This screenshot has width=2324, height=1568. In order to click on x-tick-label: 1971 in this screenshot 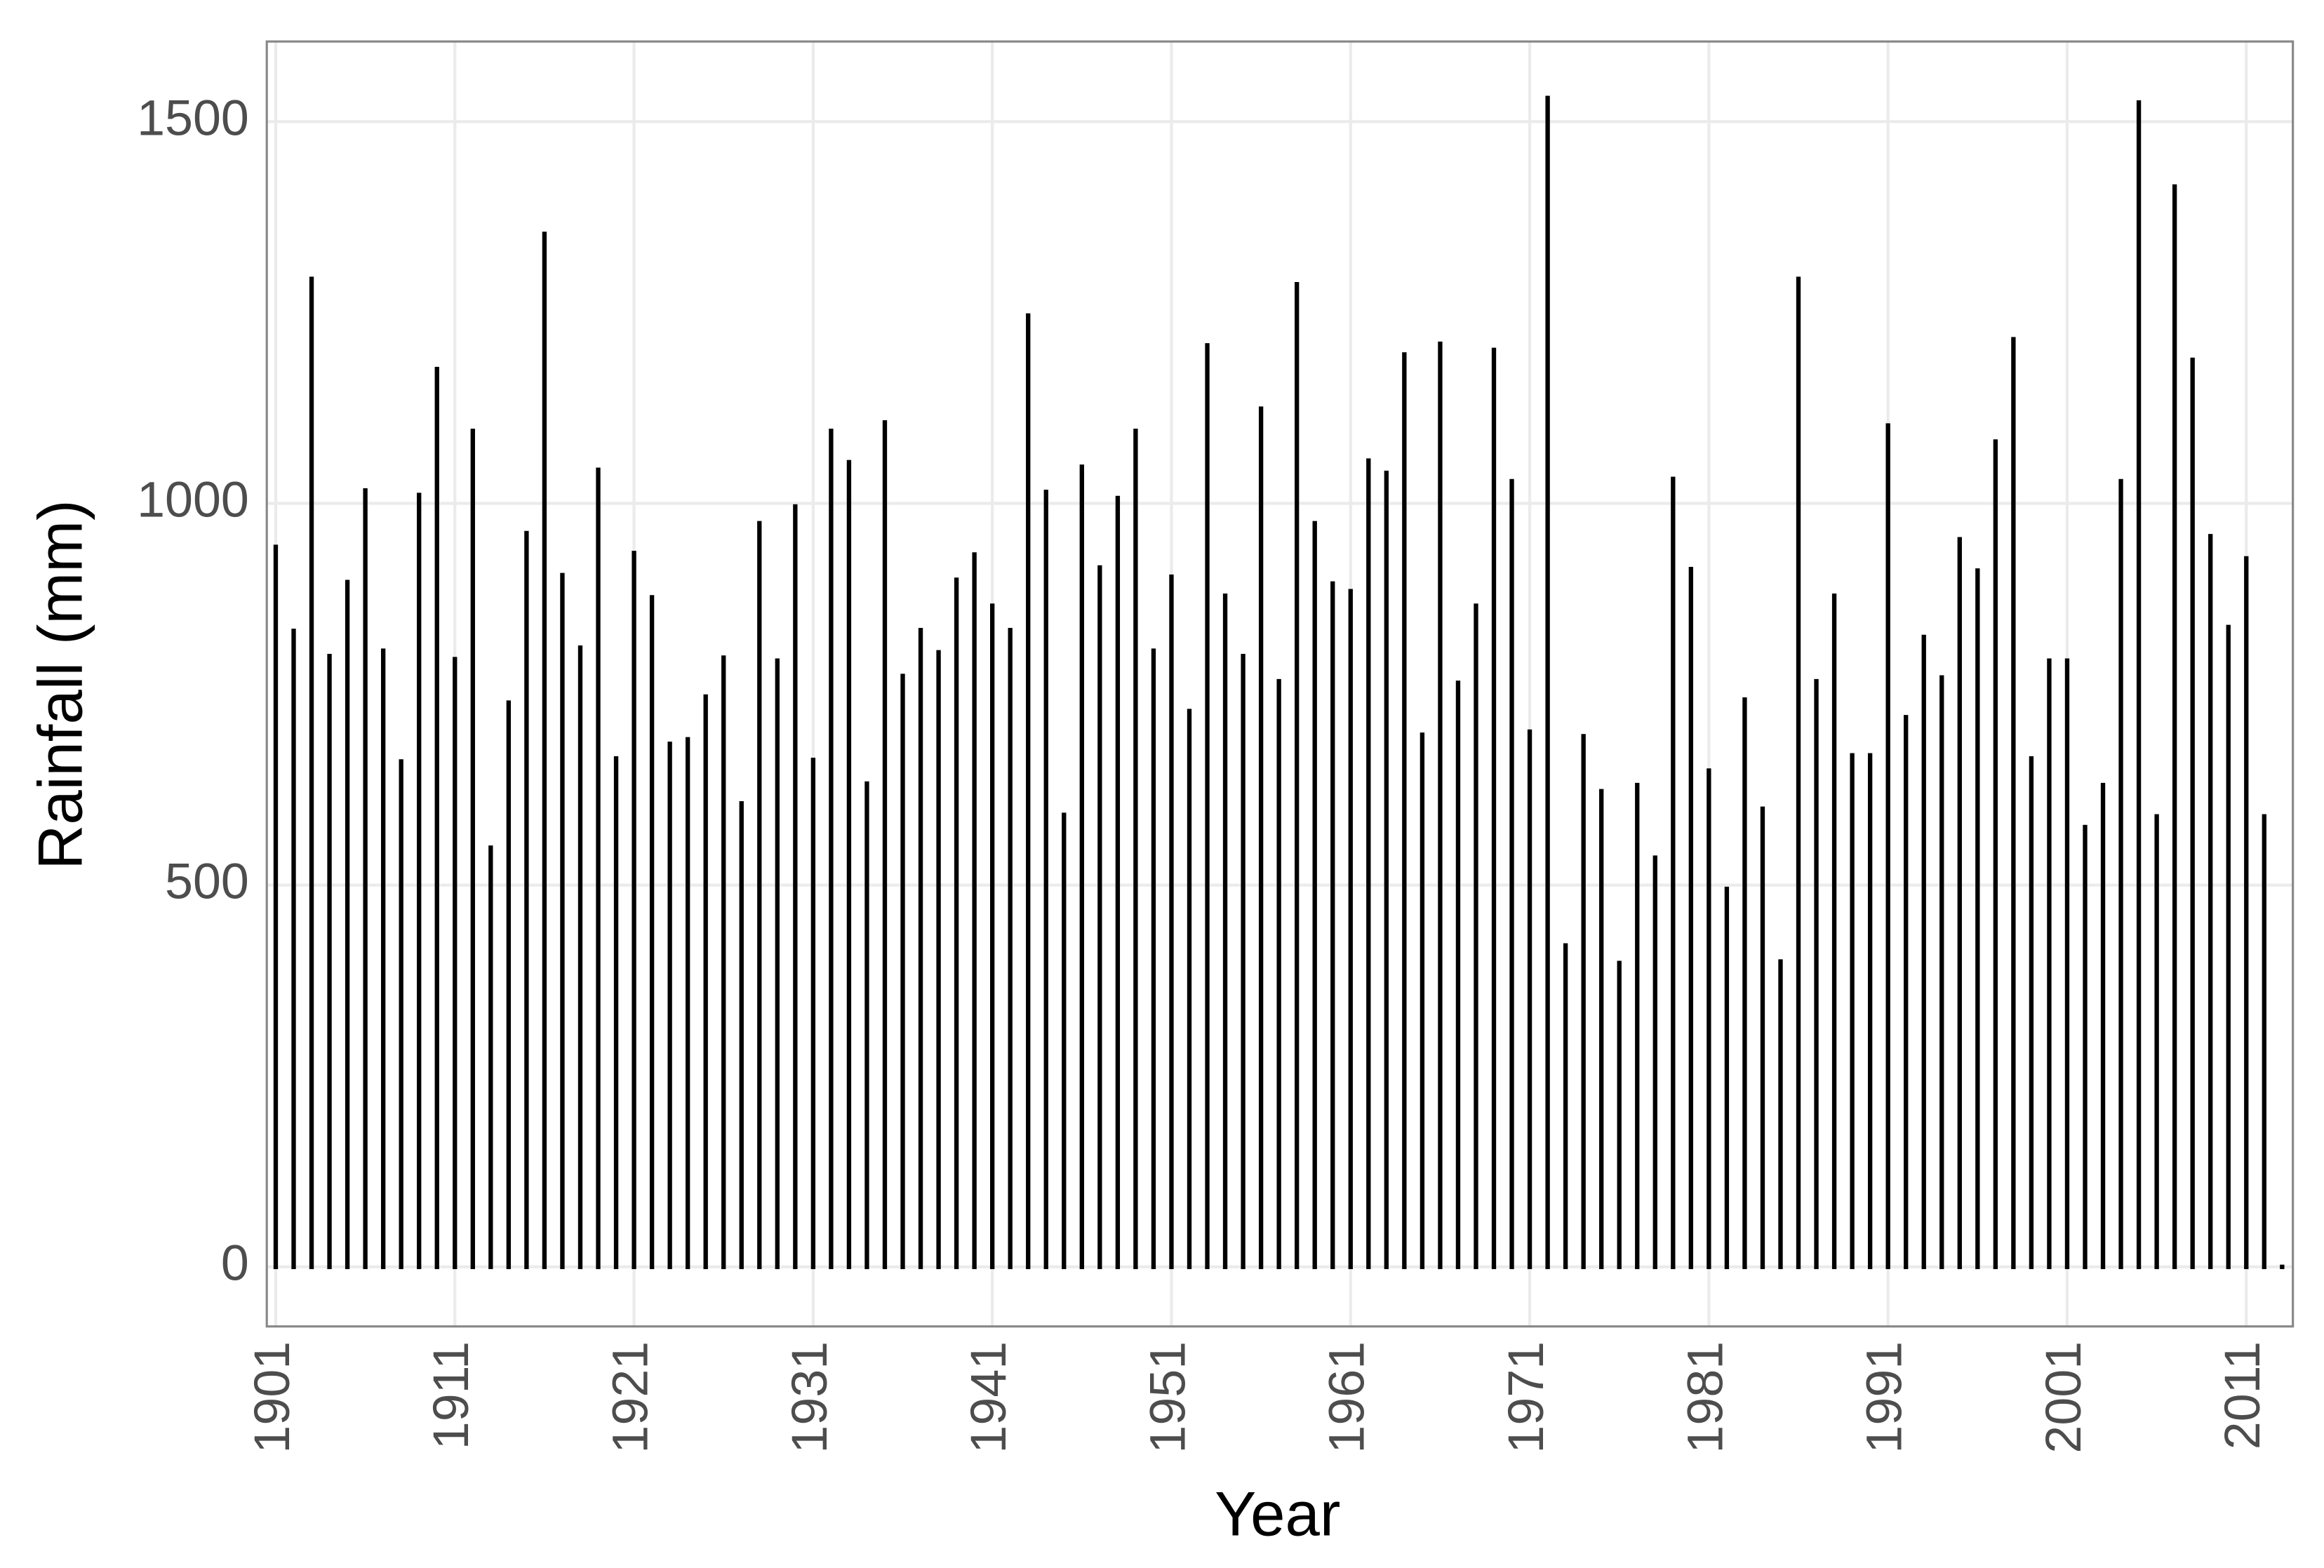, I will do `click(1526, 1398)`.